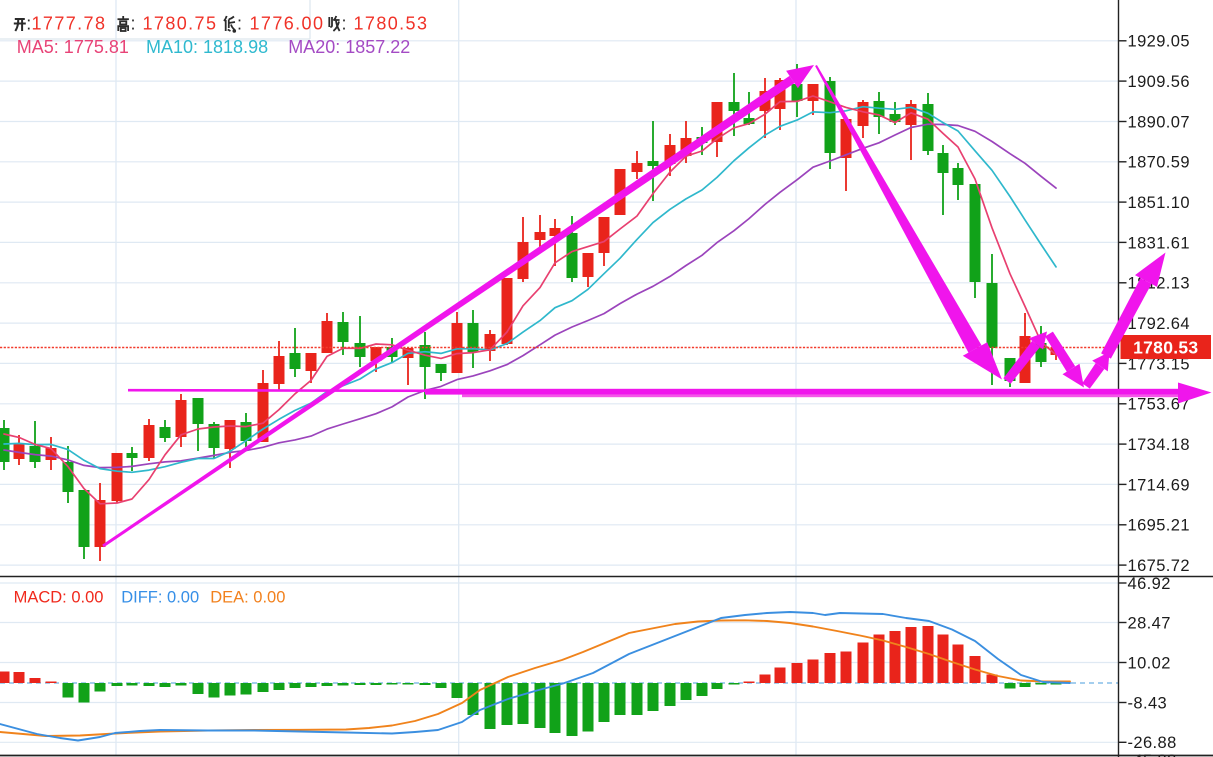 Image resolution: width=1213 pixels, height=757 pixels. Describe the element at coordinates (1159, 203) in the screenshot. I see `svg-text: 1851.10` at that location.